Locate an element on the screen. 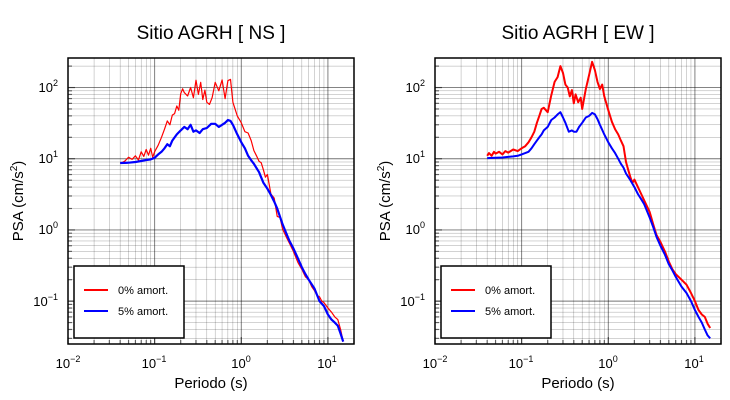 This screenshot has width=730, height=400. chart-title: Sitio AGRH [ NS ] is located at coordinates (211, 33).